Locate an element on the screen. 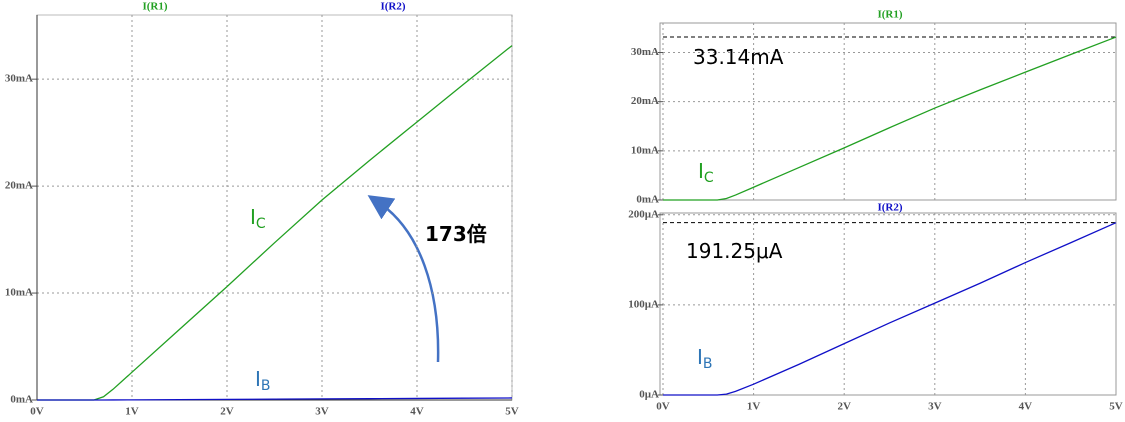 This screenshot has height=422, width=1125. annotation: 173倍 is located at coordinates (456, 234).